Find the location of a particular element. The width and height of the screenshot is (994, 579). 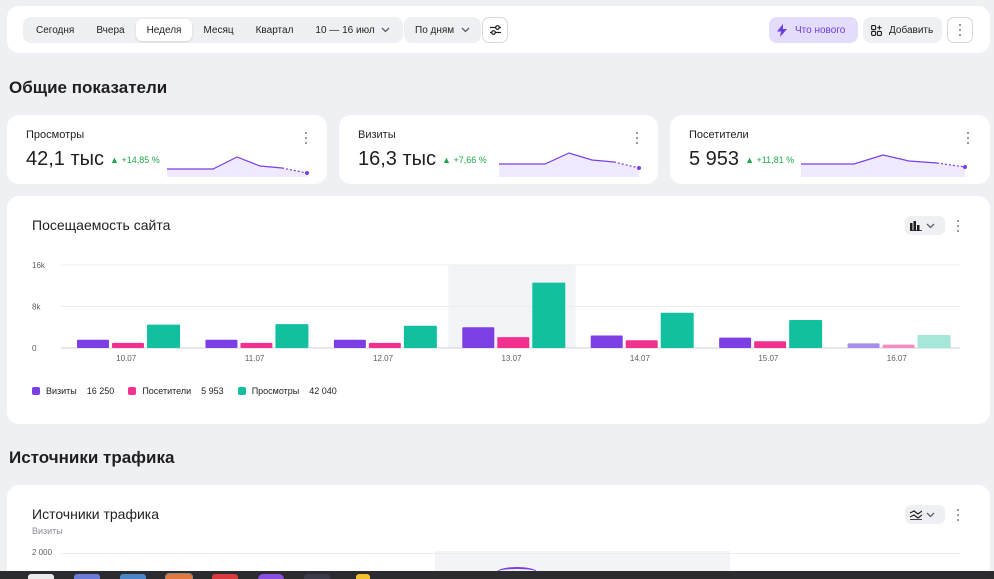

widgets-icon is located at coordinates (876, 30).